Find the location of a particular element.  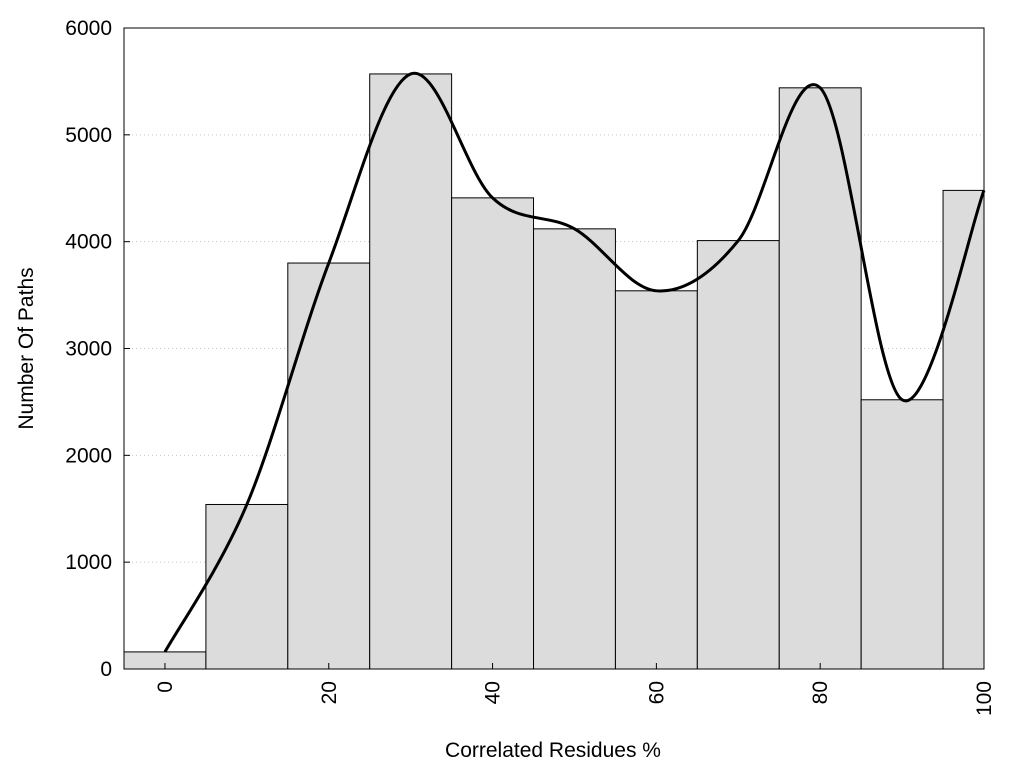

y-axis-ticks: 0 1000 2000 3000 4000 5000 6000 is located at coordinates (97, 349).